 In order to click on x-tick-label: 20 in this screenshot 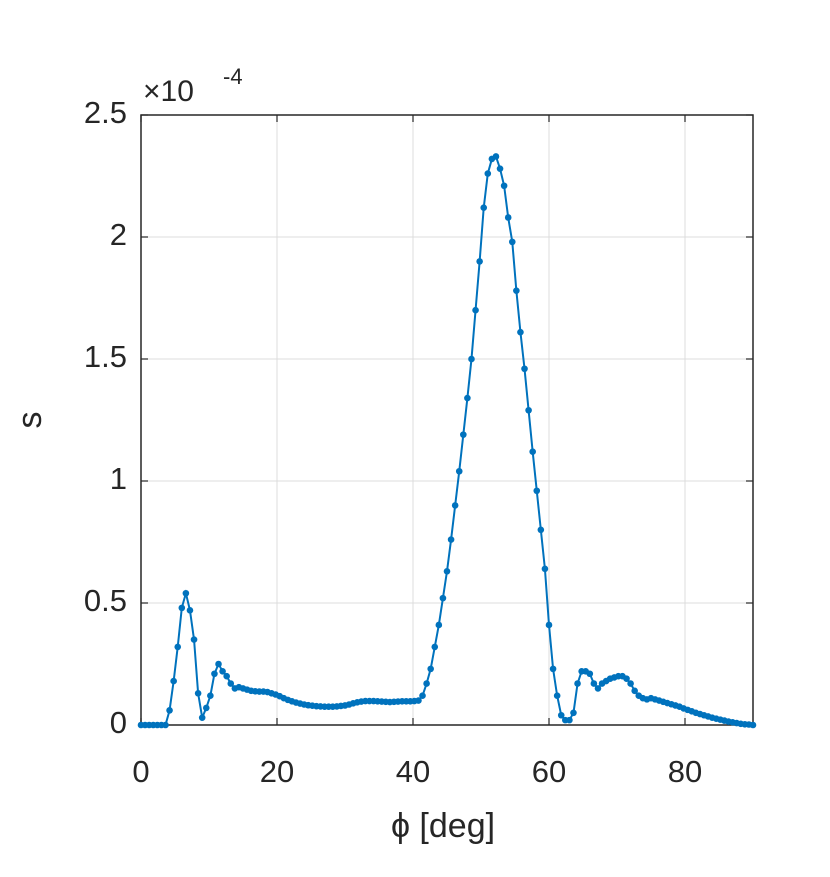, I will do `click(277, 771)`.